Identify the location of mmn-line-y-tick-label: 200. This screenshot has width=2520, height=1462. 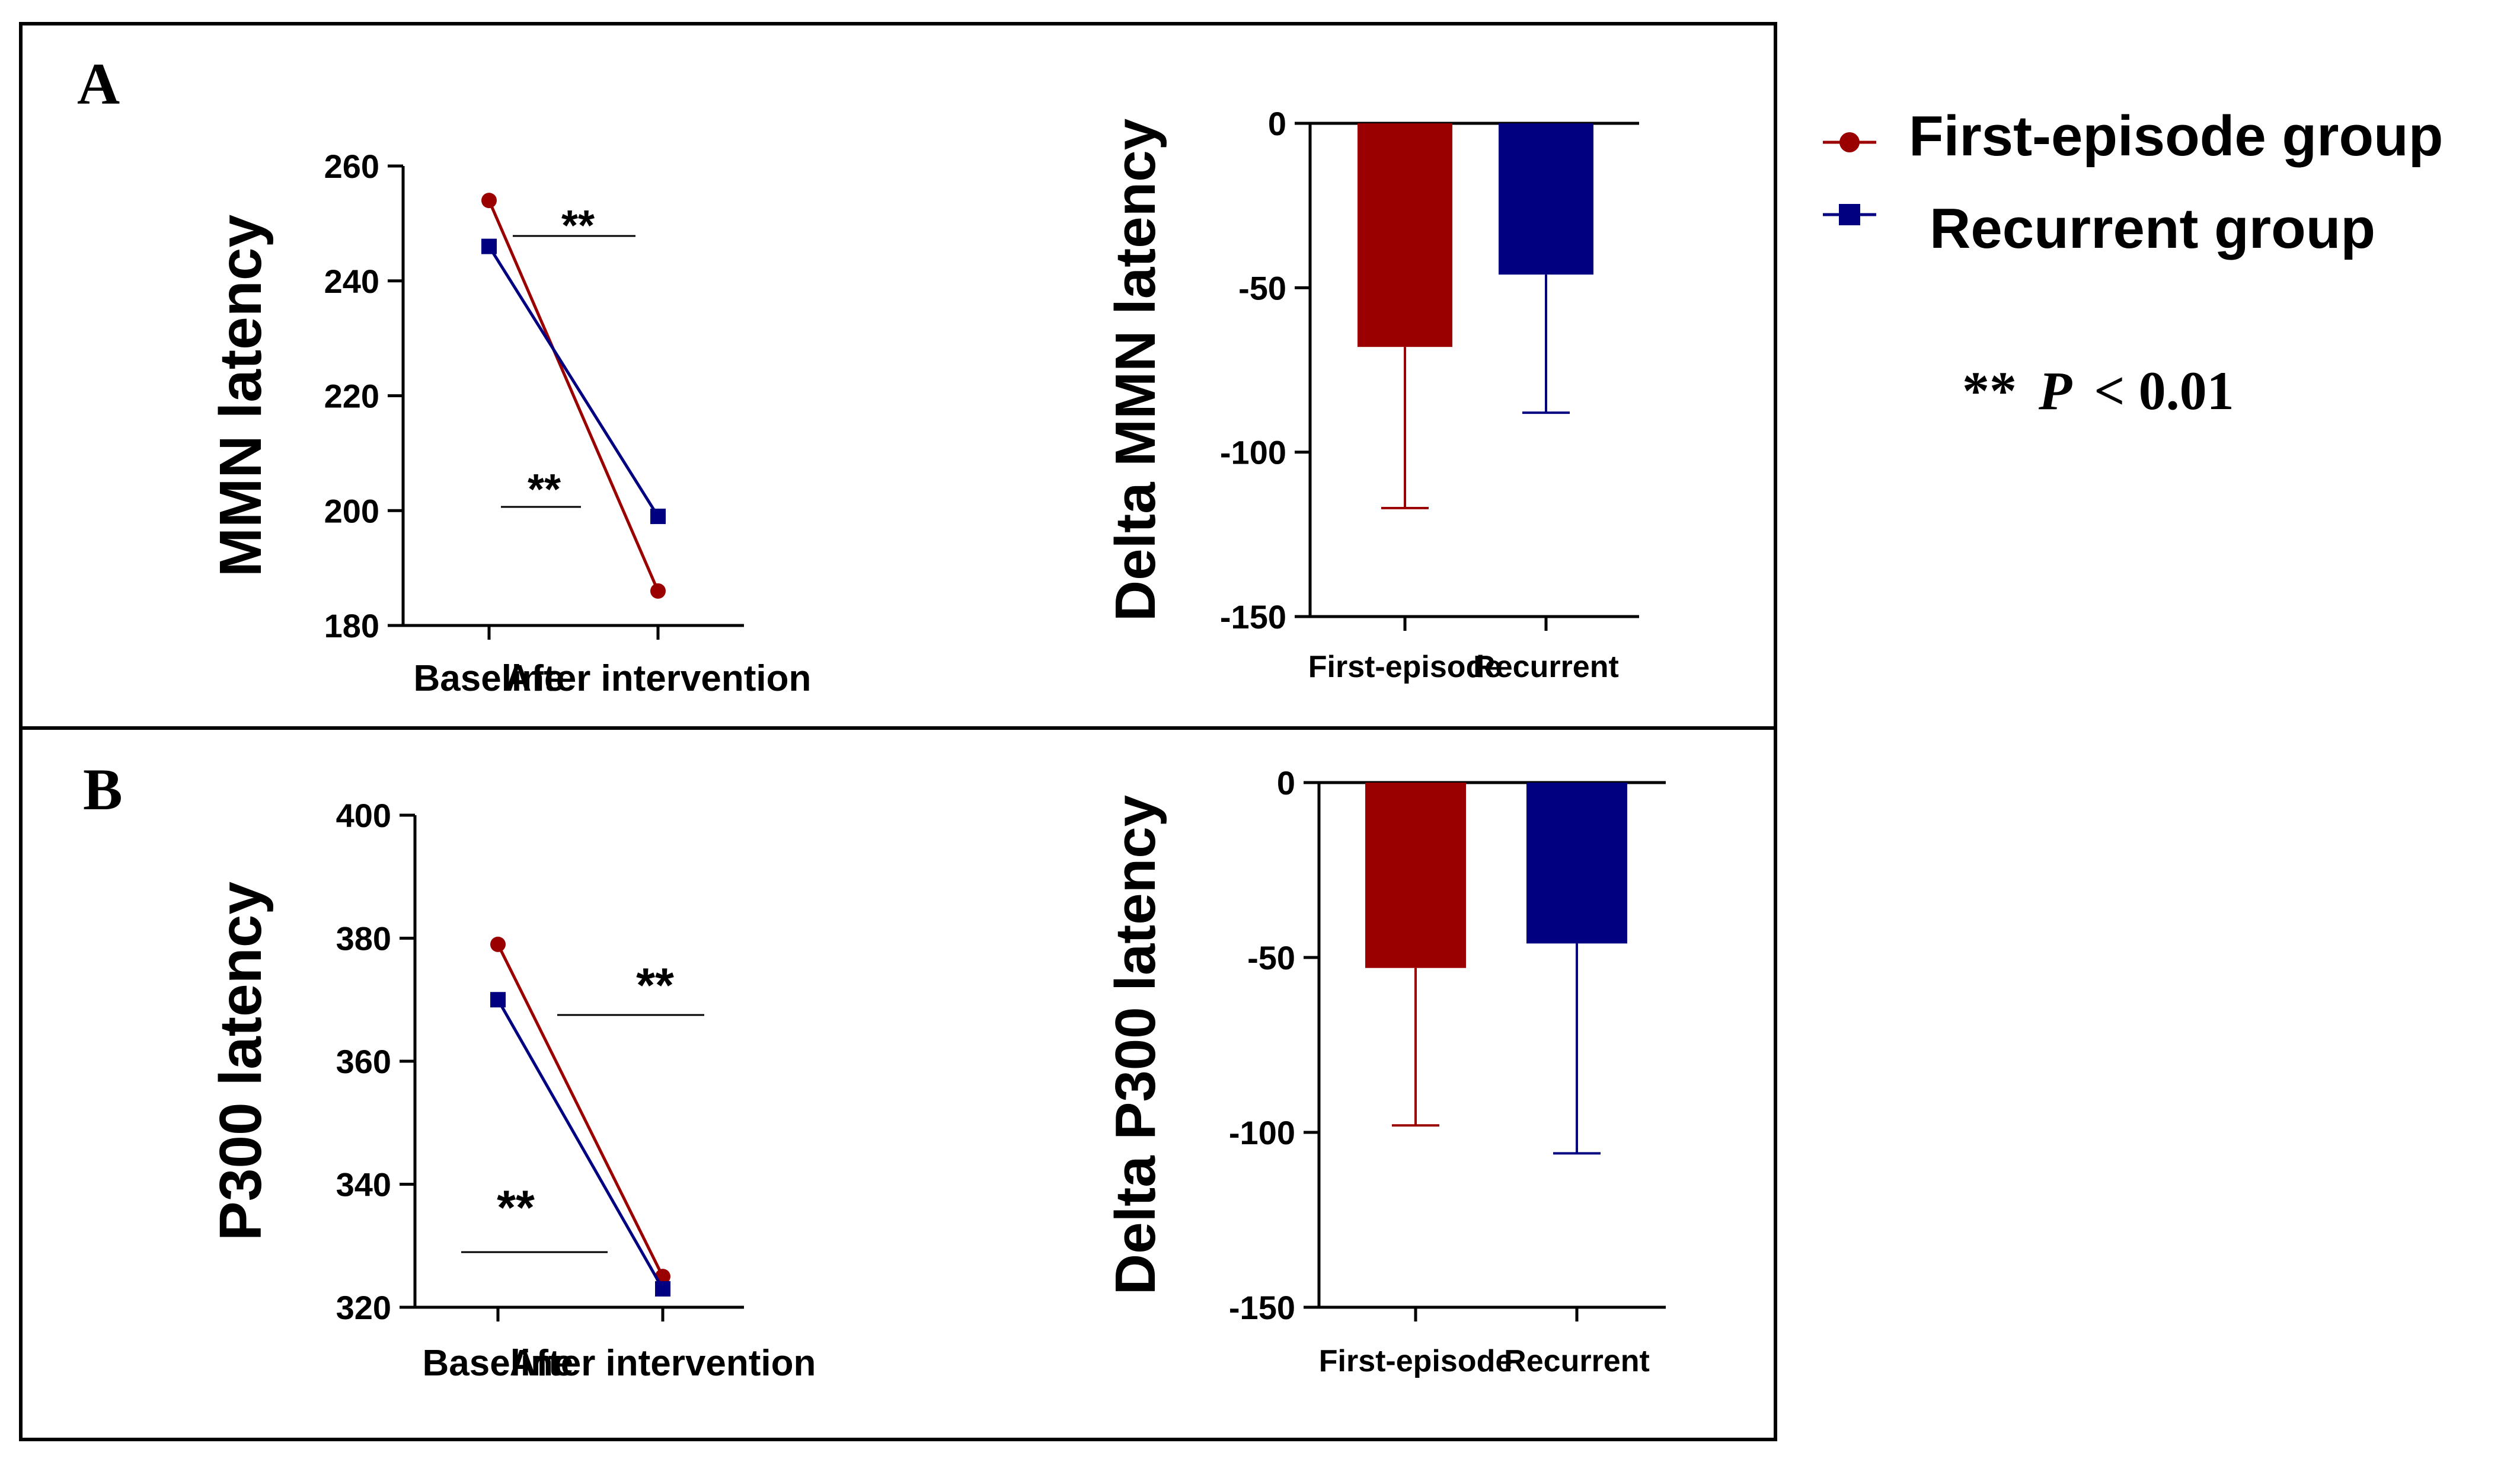
(351, 510).